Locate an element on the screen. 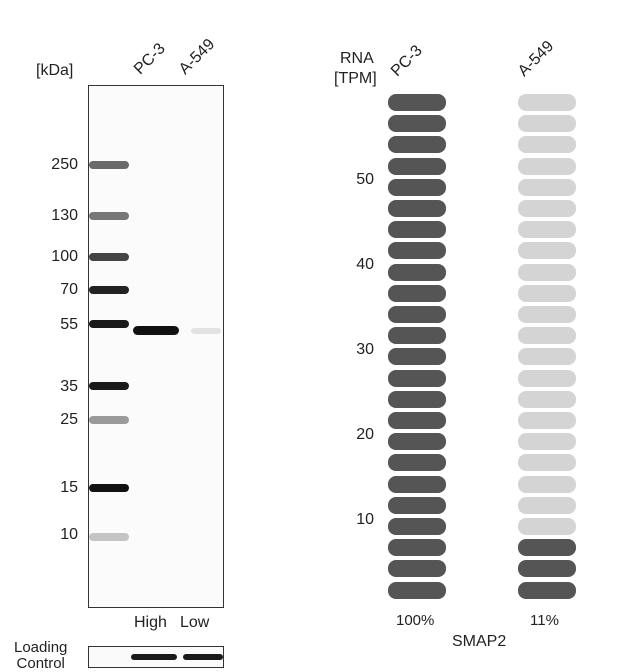 The height and width of the screenshot is (672, 640). marker-label-130: 130 is located at coordinates (64, 215).